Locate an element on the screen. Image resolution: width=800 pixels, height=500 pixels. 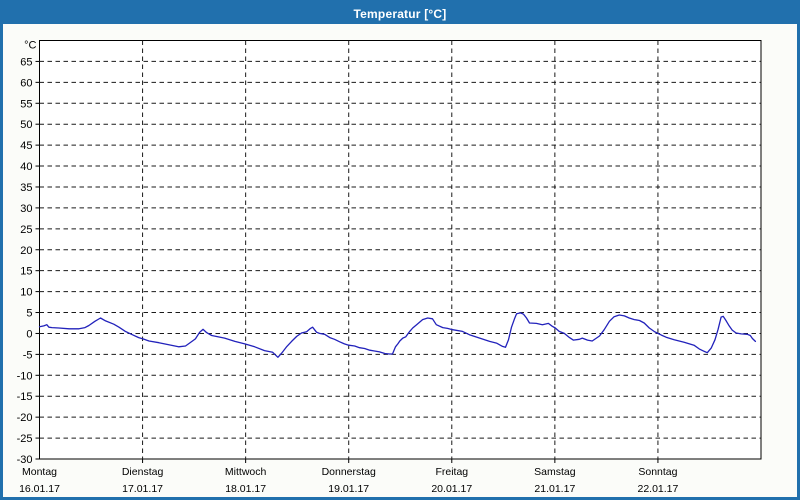
x-date-label: 16.01.17 is located at coordinates (39, 489).